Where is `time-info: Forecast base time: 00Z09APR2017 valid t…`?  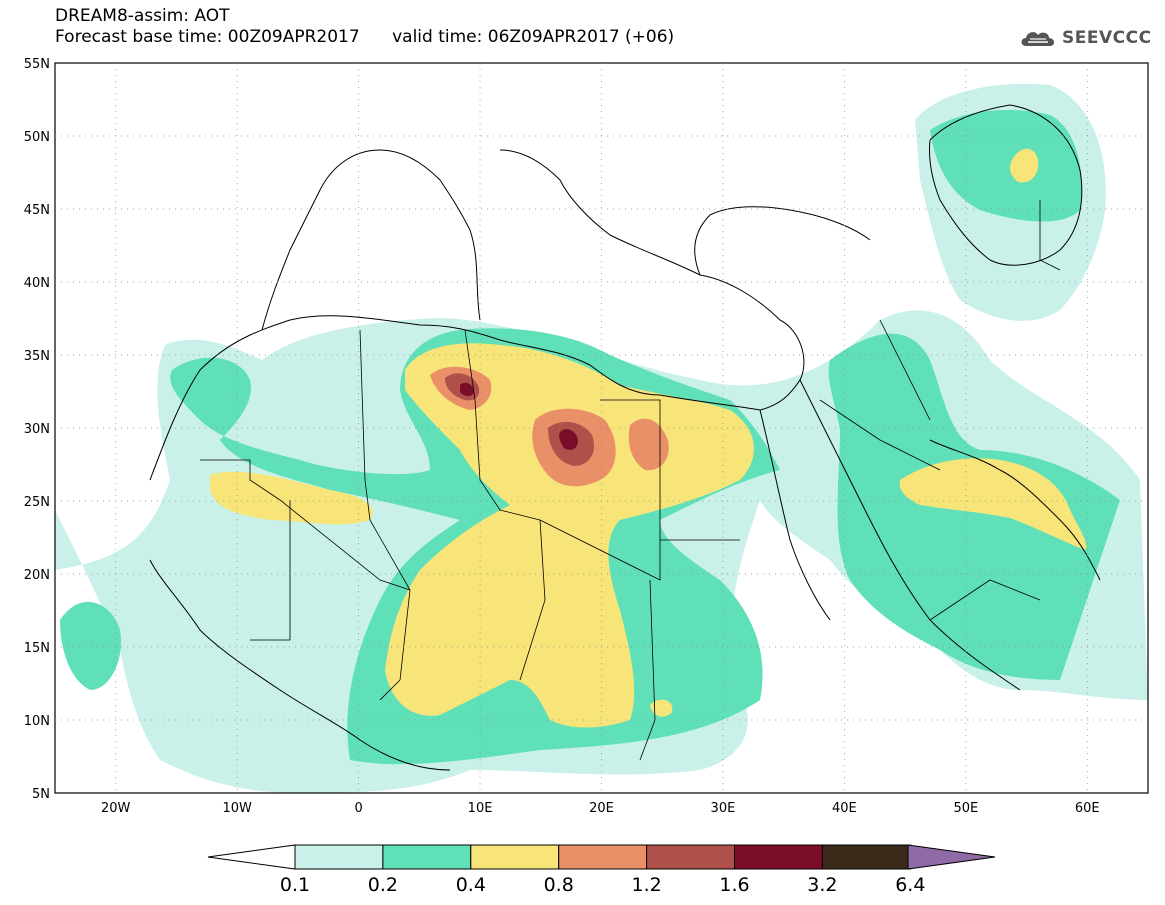
time-info: Forecast base time: 00Z09APR2017 valid t… is located at coordinates (364, 37).